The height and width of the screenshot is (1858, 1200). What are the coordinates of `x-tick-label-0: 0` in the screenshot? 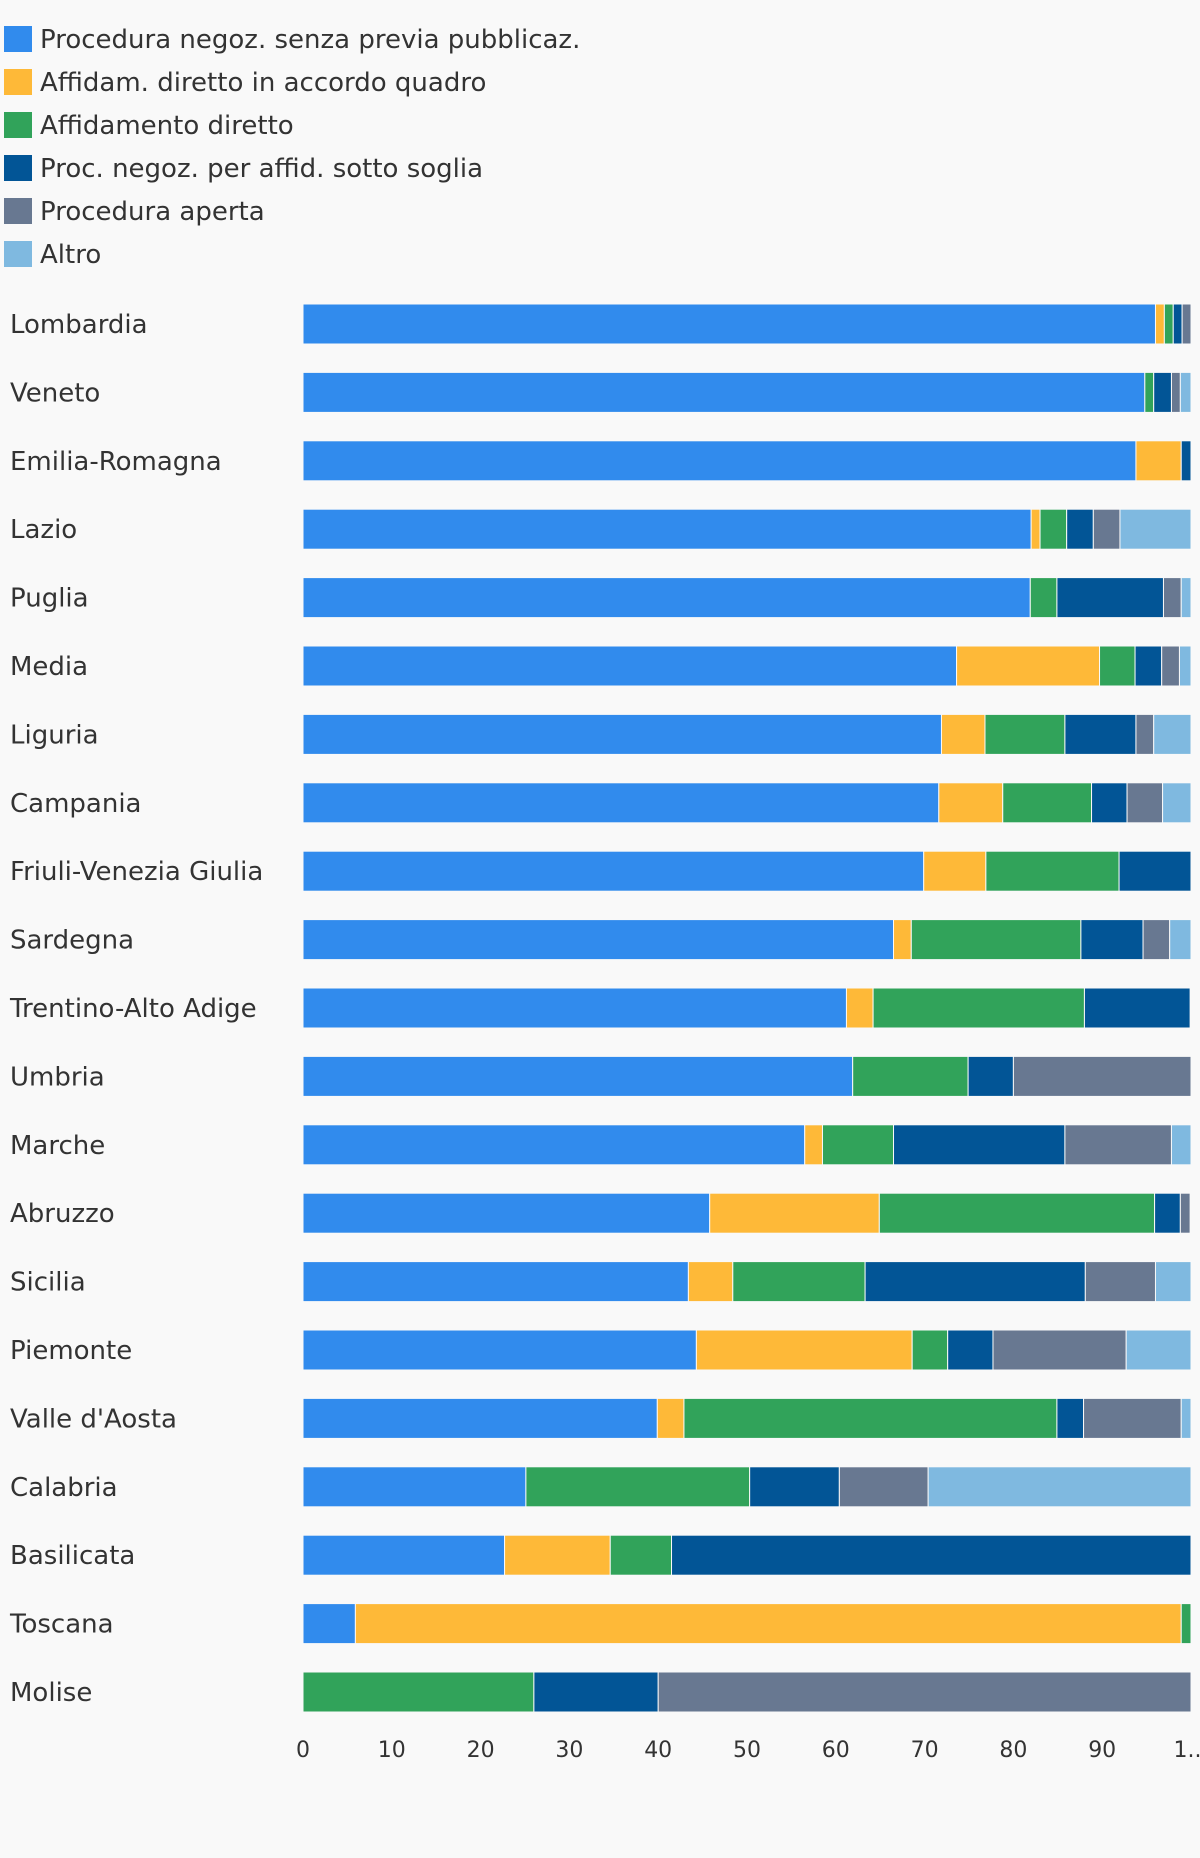 It's located at (303, 1750).